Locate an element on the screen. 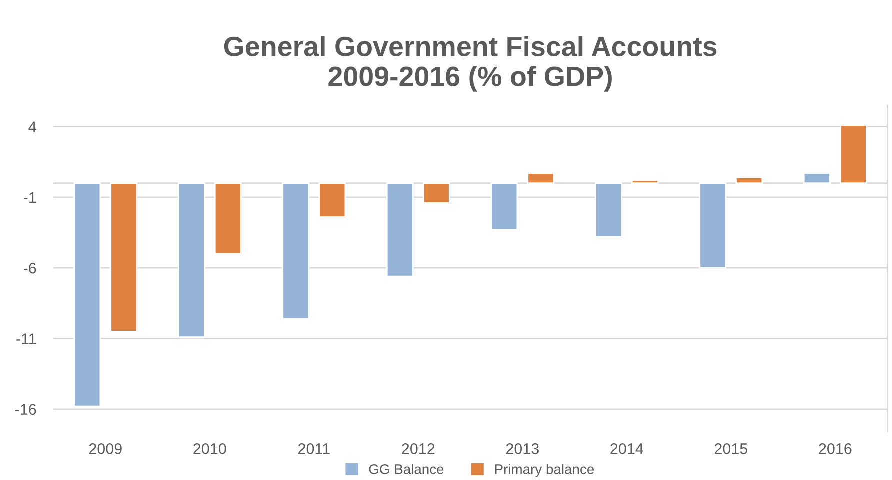  y-tick-label: -16 is located at coordinates (25, 410).